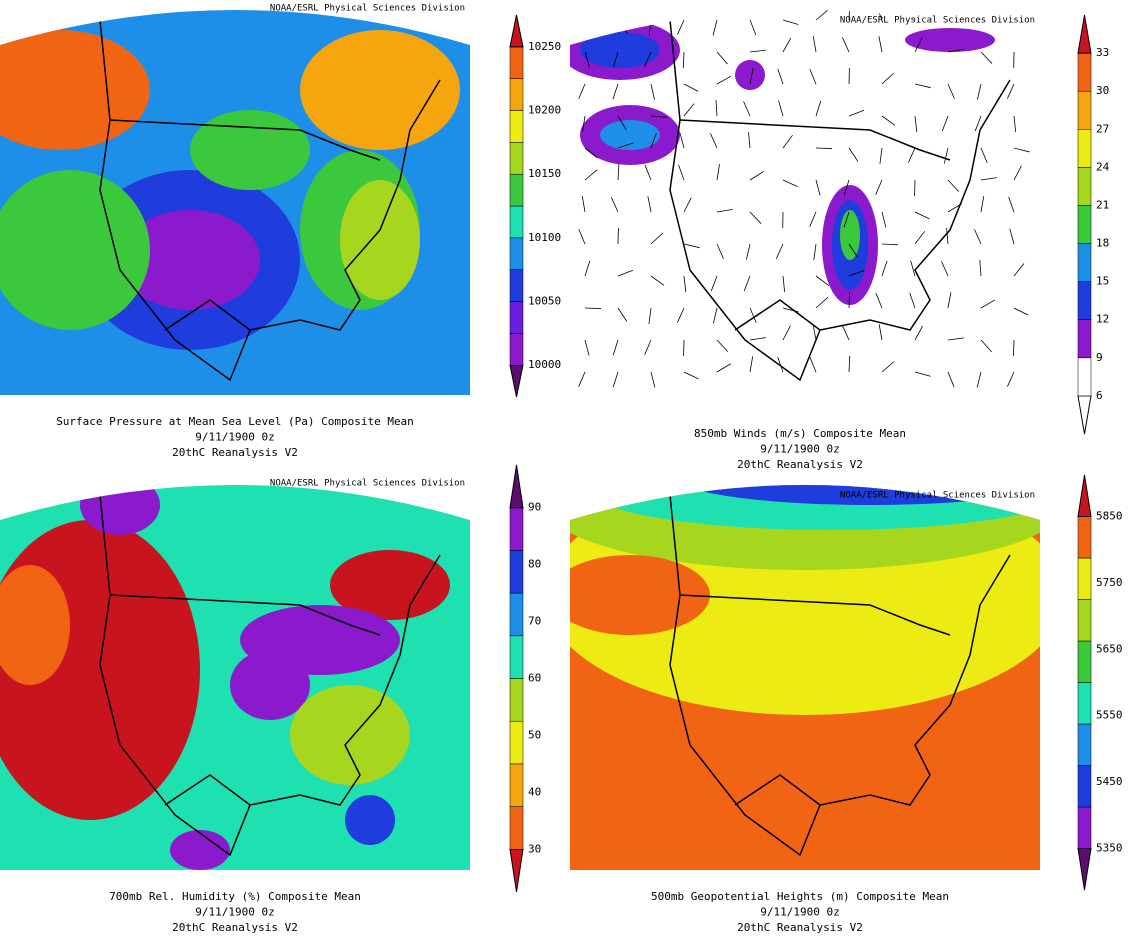  Describe the element at coordinates (534, 507) in the screenshot. I see `colorbar-label: 90` at that location.